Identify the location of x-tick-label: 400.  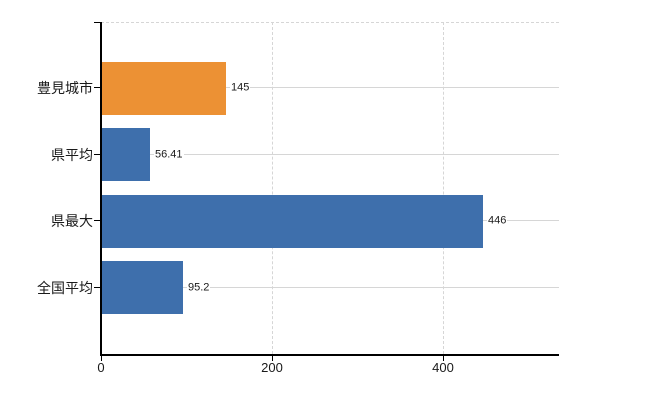
(443, 367).